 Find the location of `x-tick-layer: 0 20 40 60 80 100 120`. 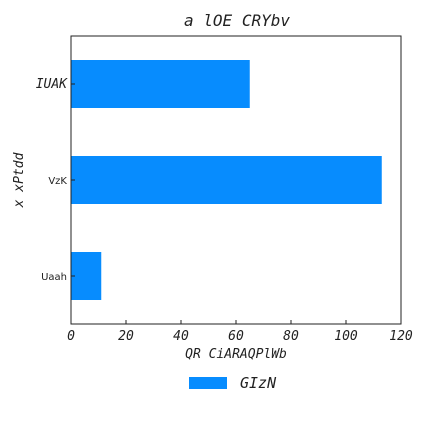

x-tick-layer: 0 20 40 60 80 100 120 is located at coordinates (240, 332).